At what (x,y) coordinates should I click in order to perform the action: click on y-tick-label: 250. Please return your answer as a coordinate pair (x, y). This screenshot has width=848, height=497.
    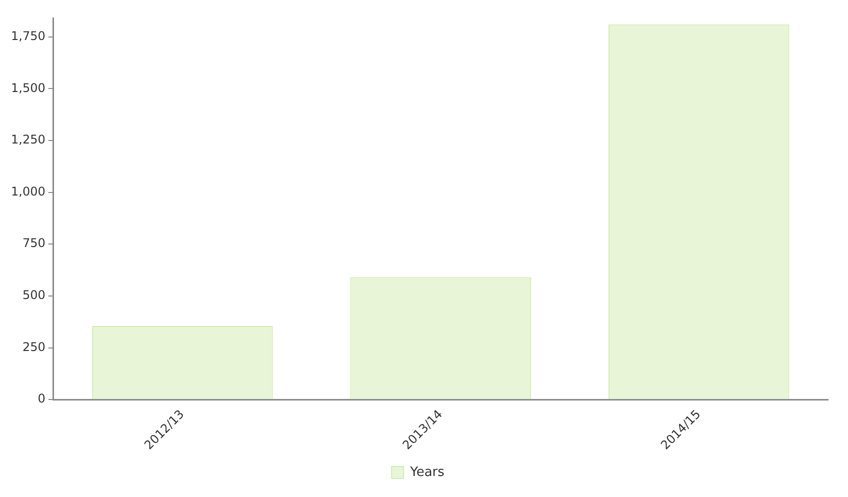
    Looking at the image, I should click on (34, 347).